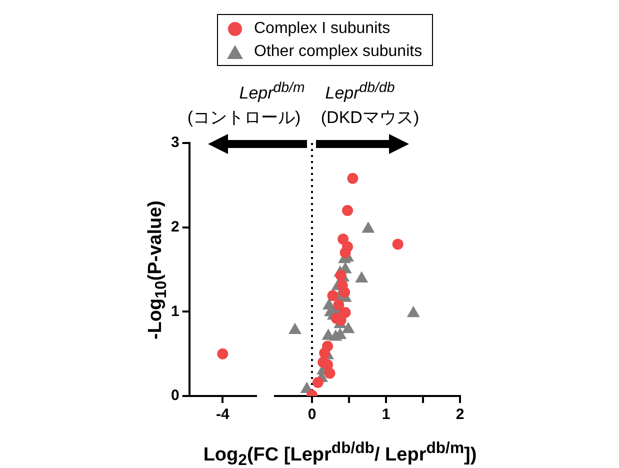  I want to click on x-tick-label: 1, so click(386, 415).